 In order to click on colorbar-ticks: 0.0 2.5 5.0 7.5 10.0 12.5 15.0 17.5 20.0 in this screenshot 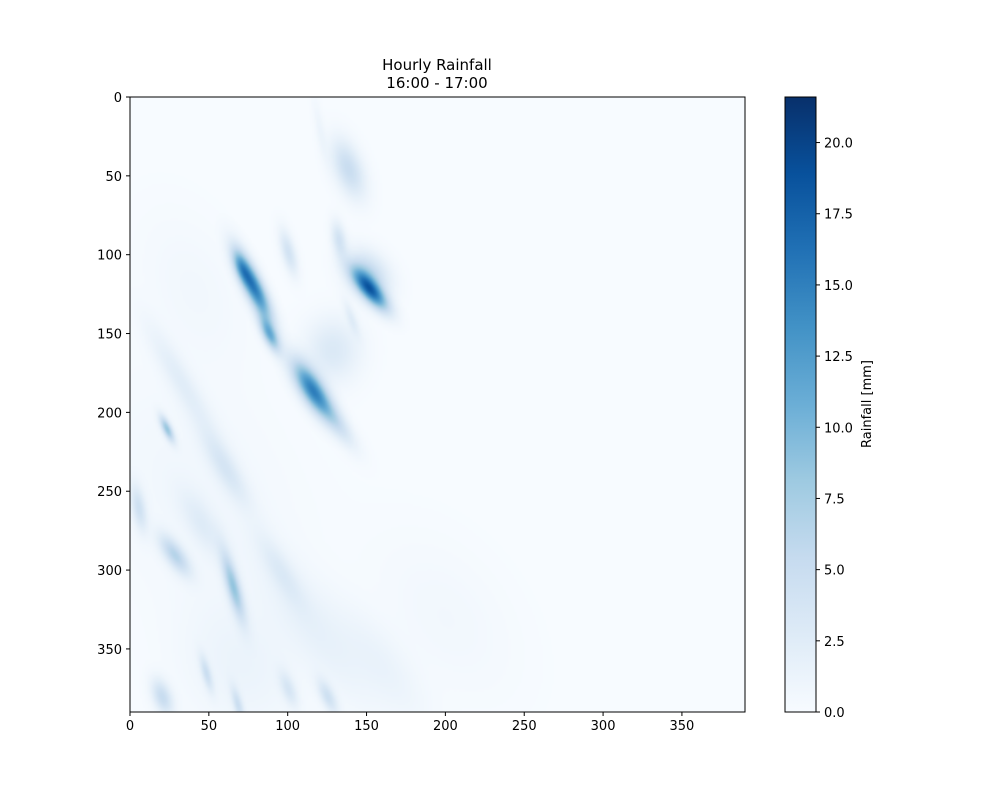, I will do `click(834, 429)`.